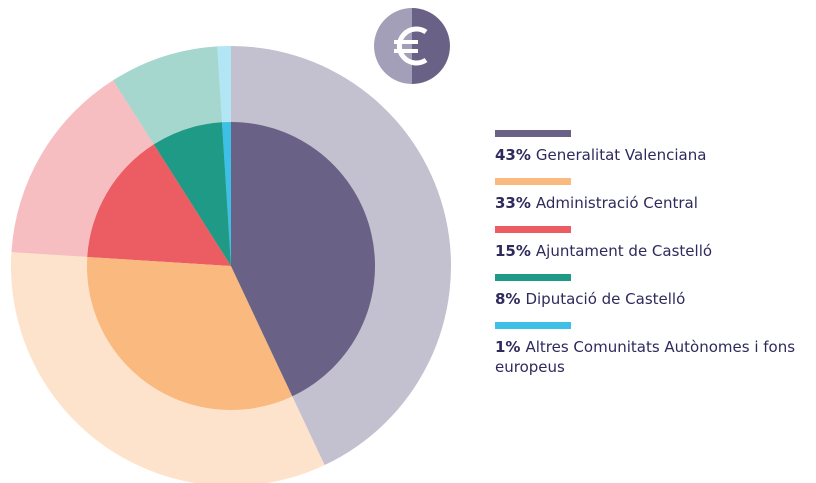 The height and width of the screenshot is (483, 816). What do you see at coordinates (621, 155) in the screenshot?
I see `legend-name: Generalitat Valenciana` at bounding box center [621, 155].